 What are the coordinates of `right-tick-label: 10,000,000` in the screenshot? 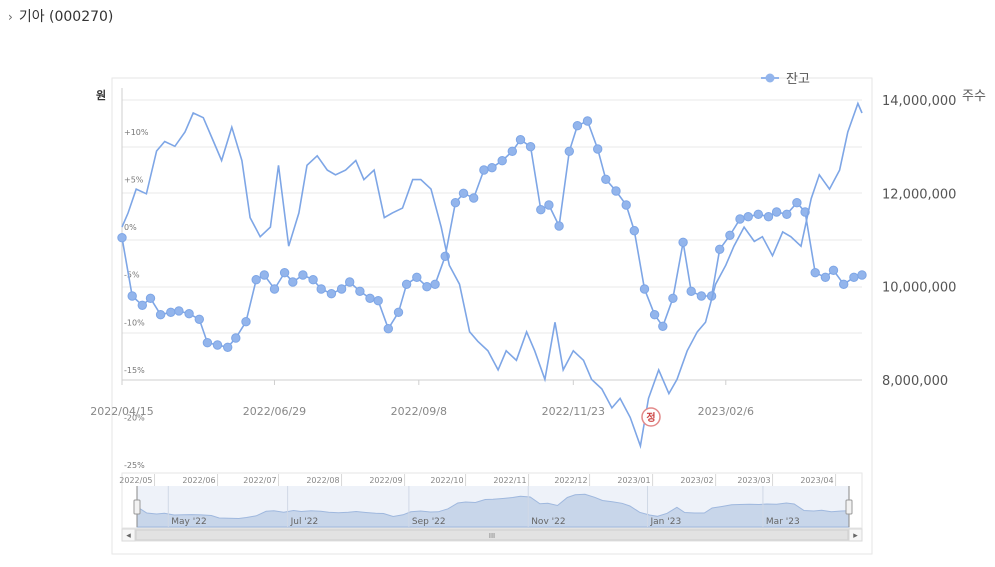 It's located at (919, 288).